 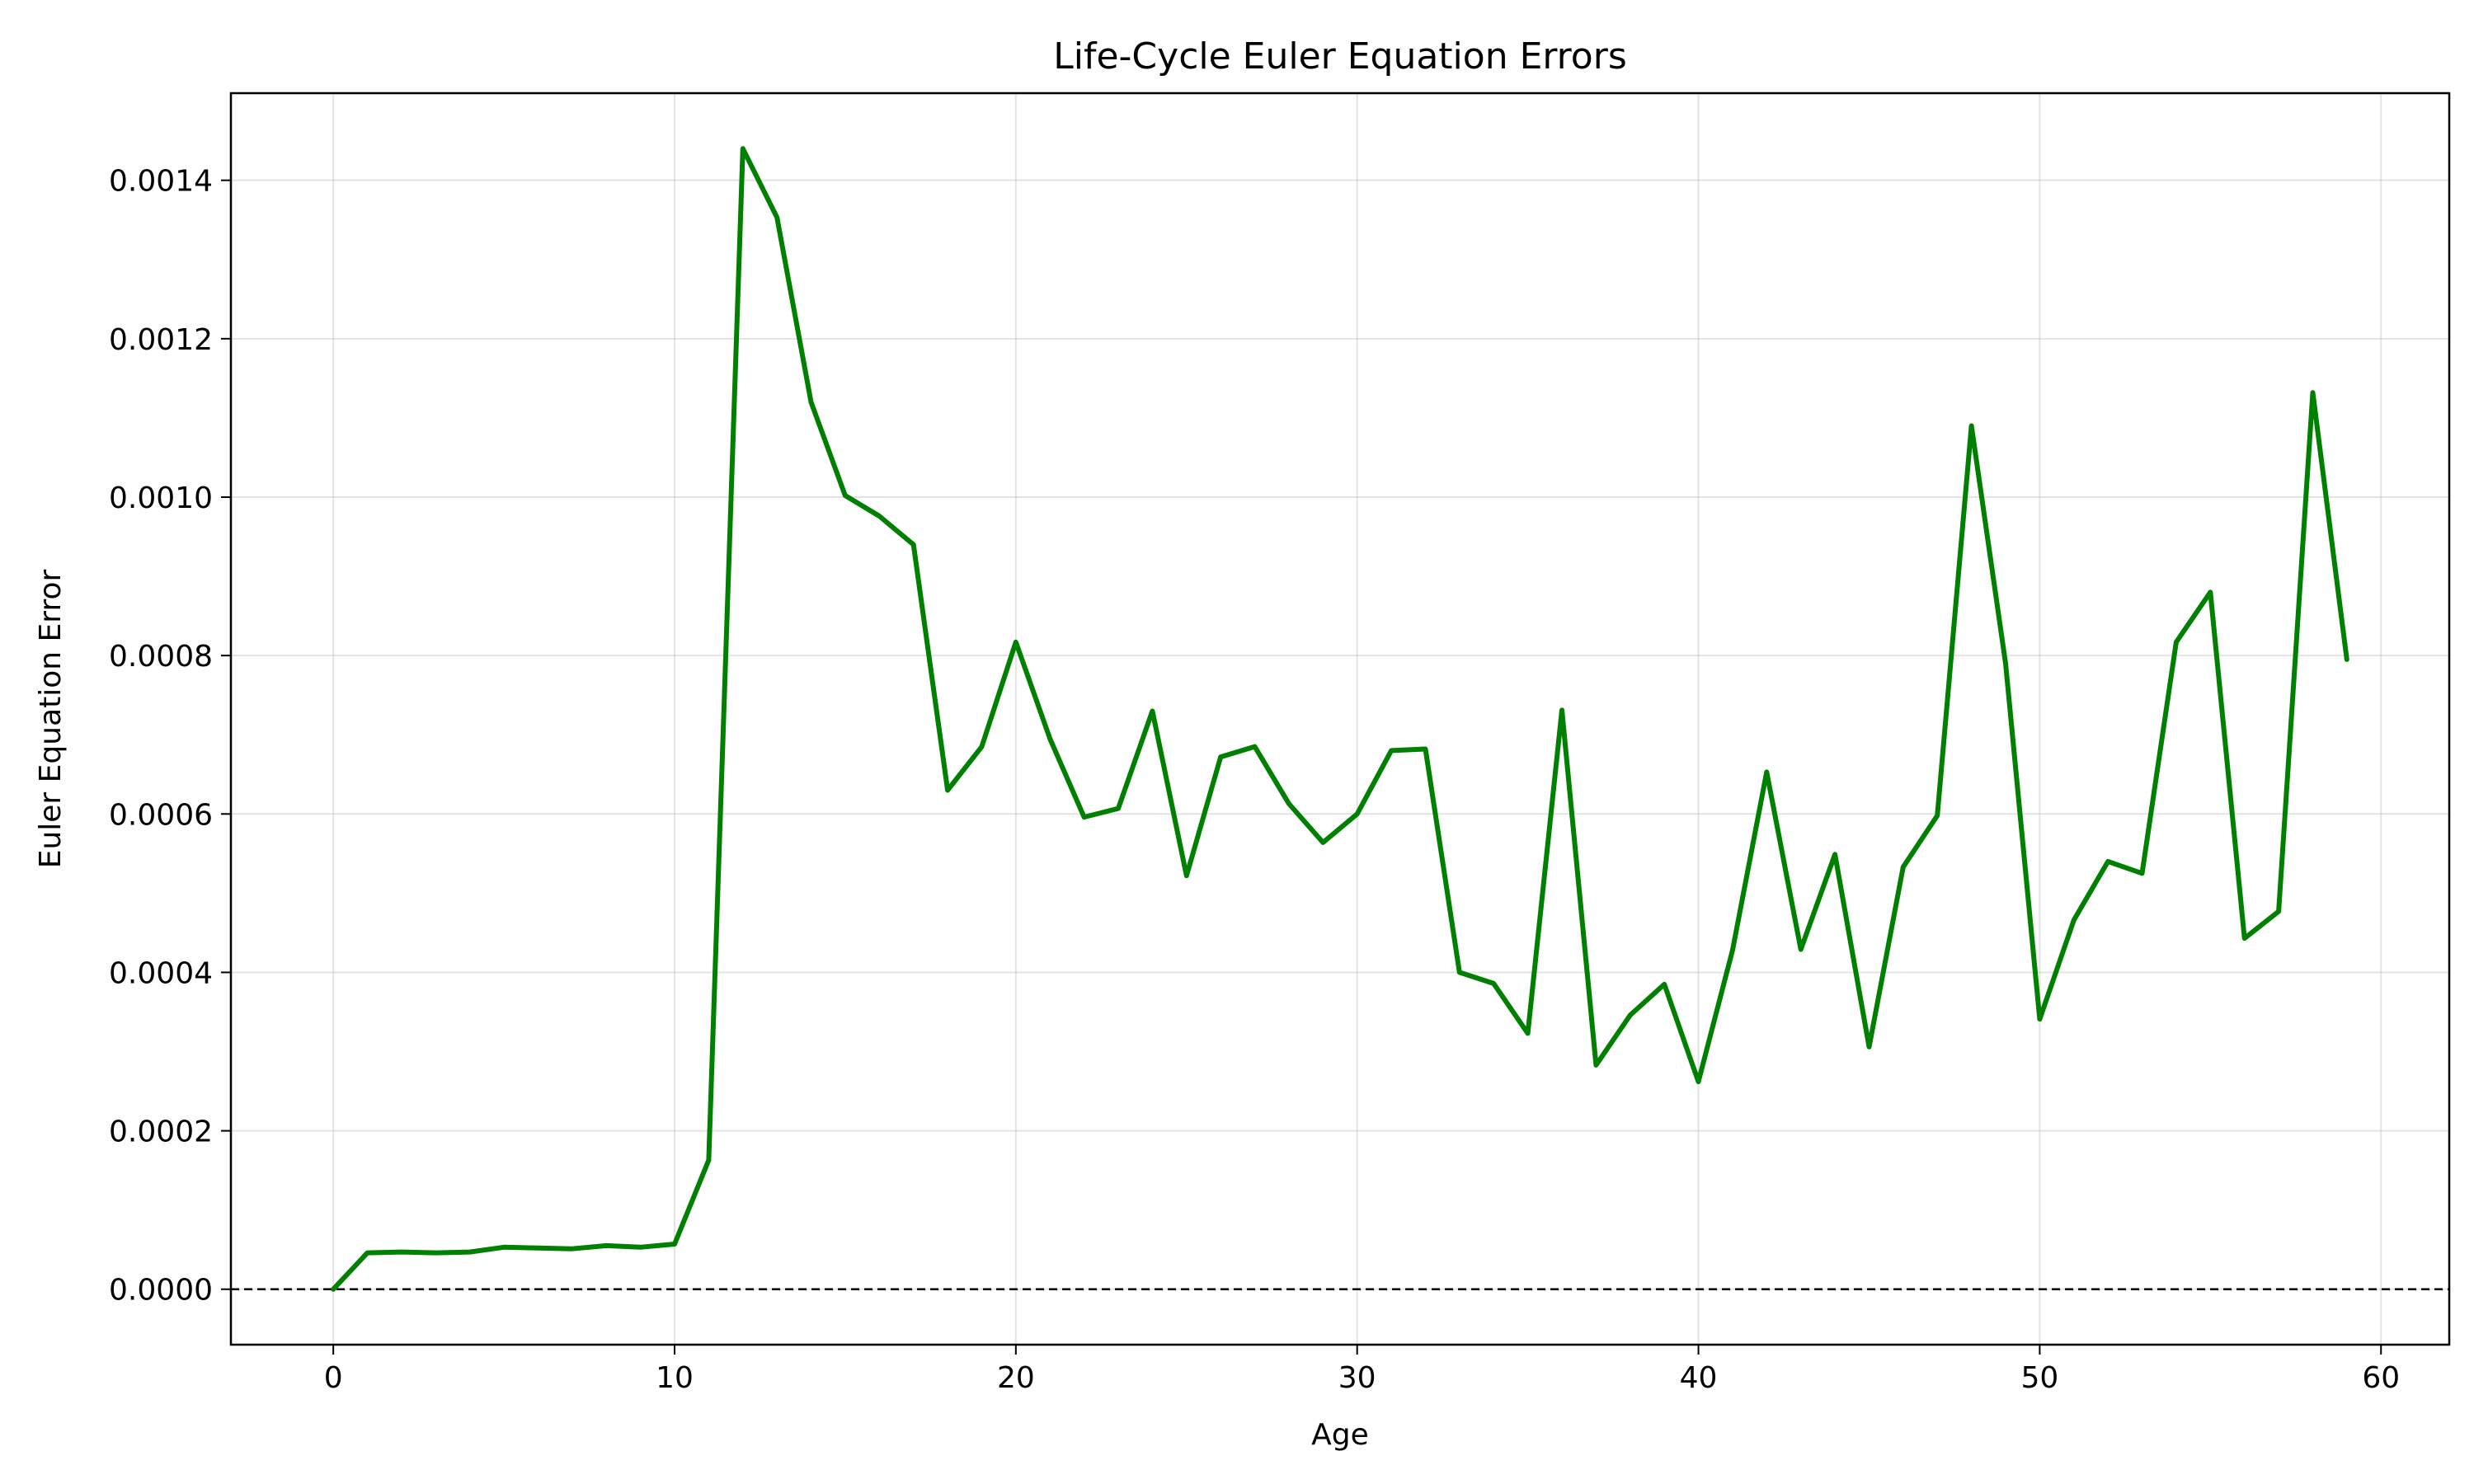 I want to click on x-tick-label: 50, so click(x=2039, y=1378).